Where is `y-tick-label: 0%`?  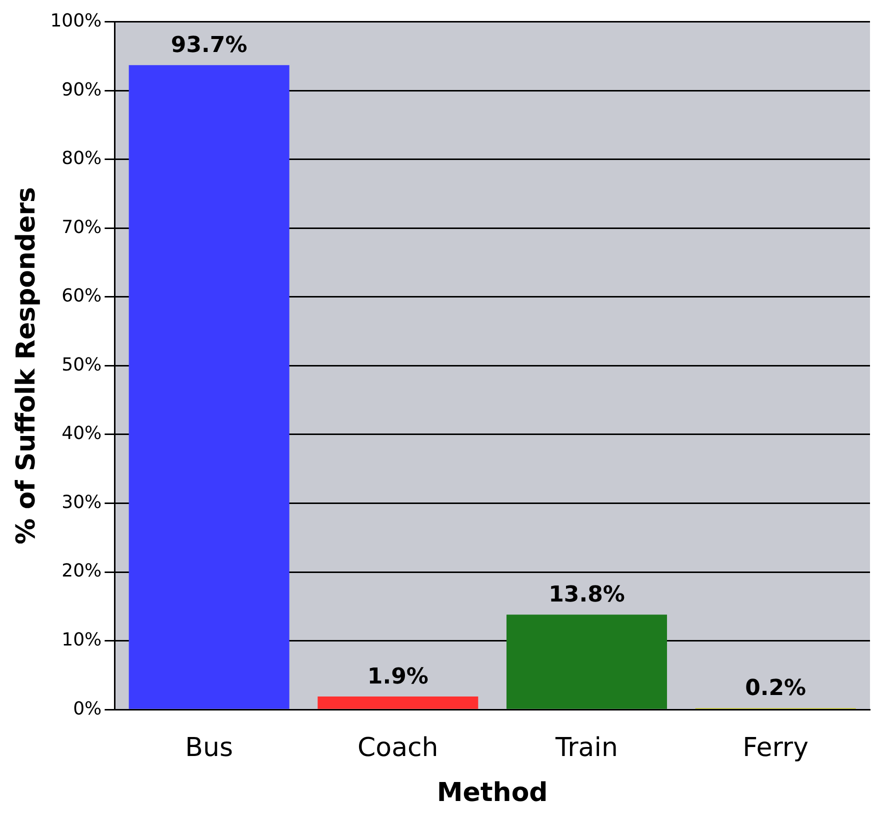
y-tick-label: 0% is located at coordinates (87, 709).